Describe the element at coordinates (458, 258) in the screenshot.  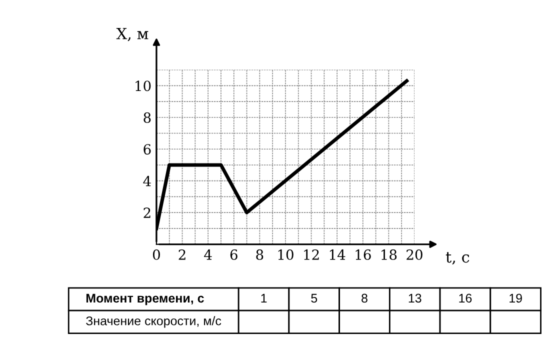
I see `x-axis-title: t, с` at that location.